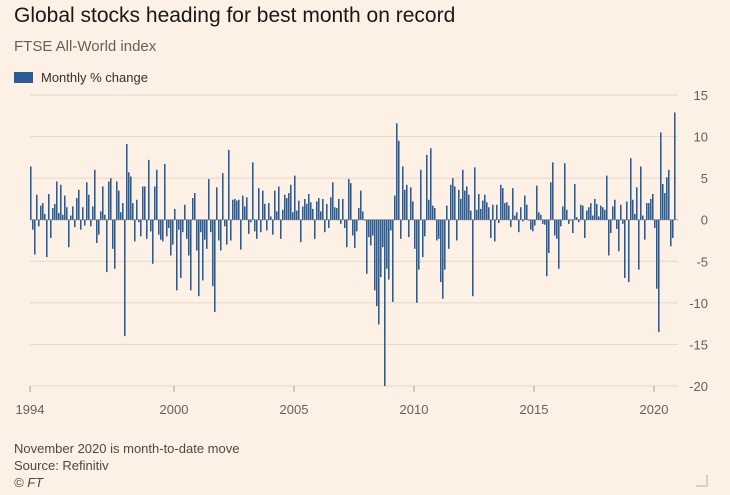 The height and width of the screenshot is (495, 730). What do you see at coordinates (698, 344) in the screenshot?
I see `y-tick-label: -15` at bounding box center [698, 344].